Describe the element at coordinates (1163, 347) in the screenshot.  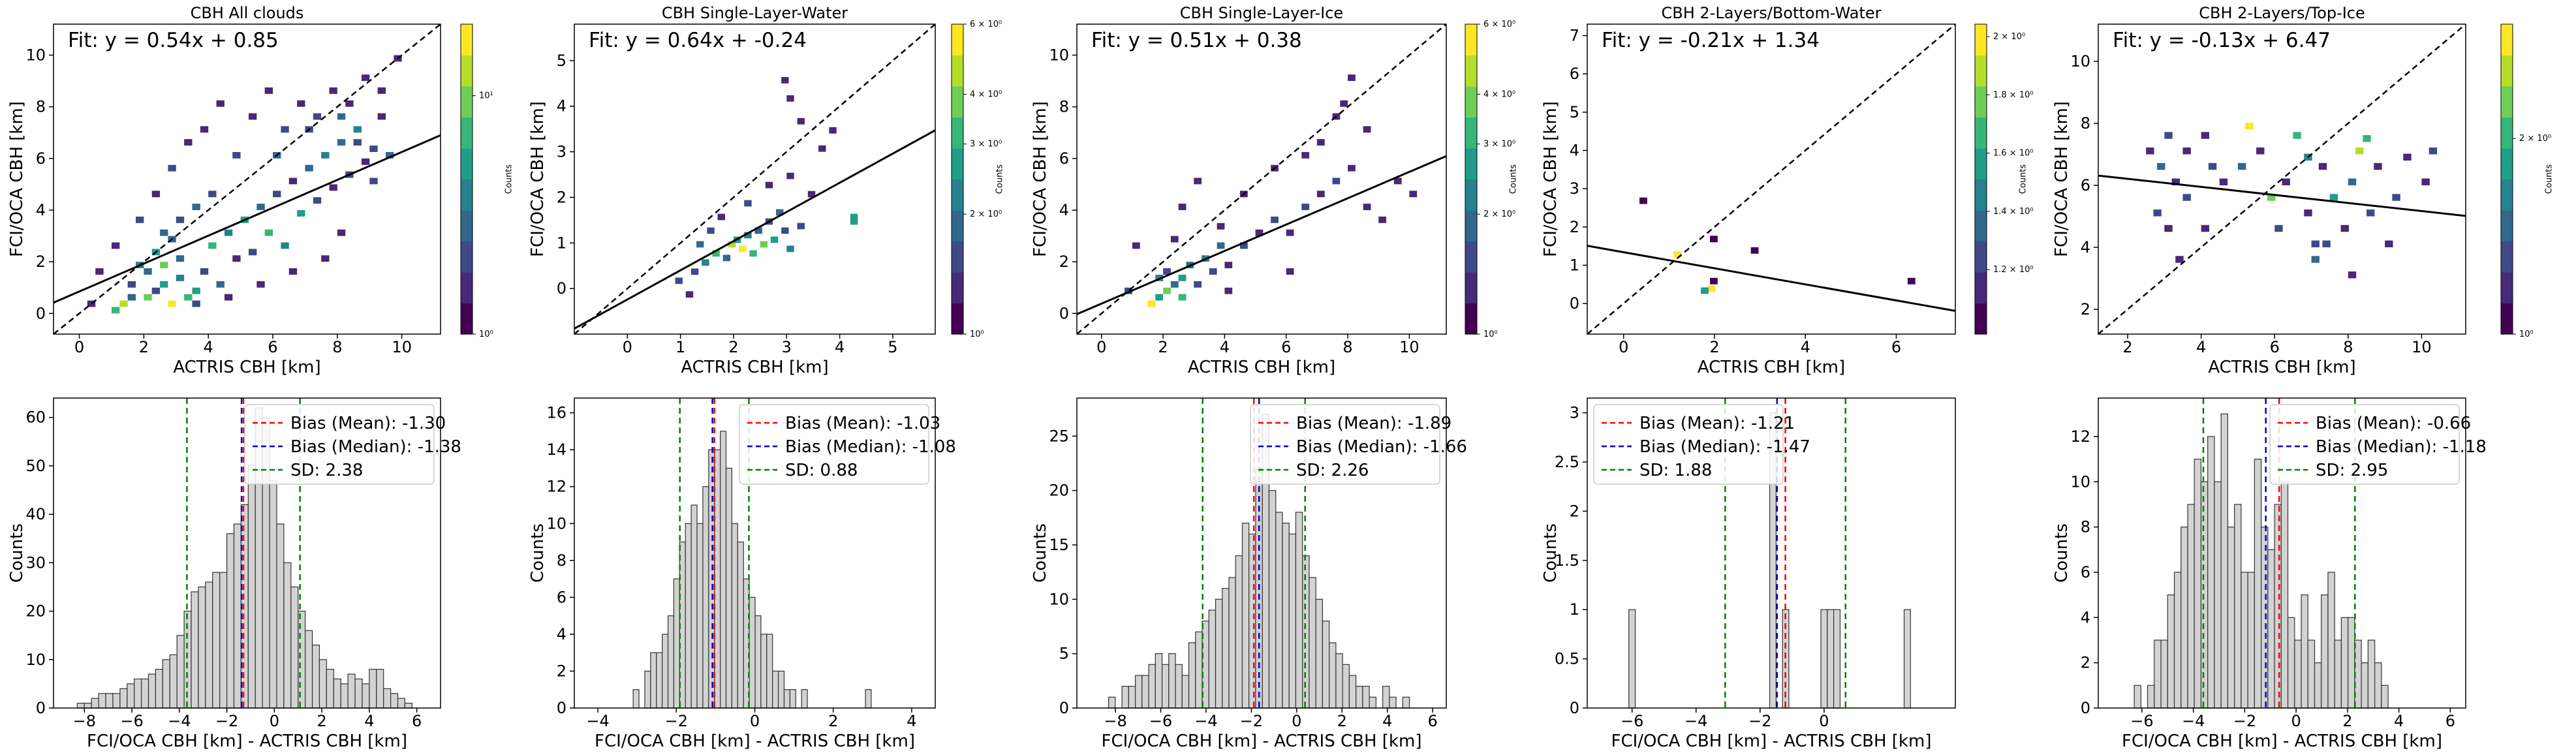
I see `x-tick-label: 2` at that location.